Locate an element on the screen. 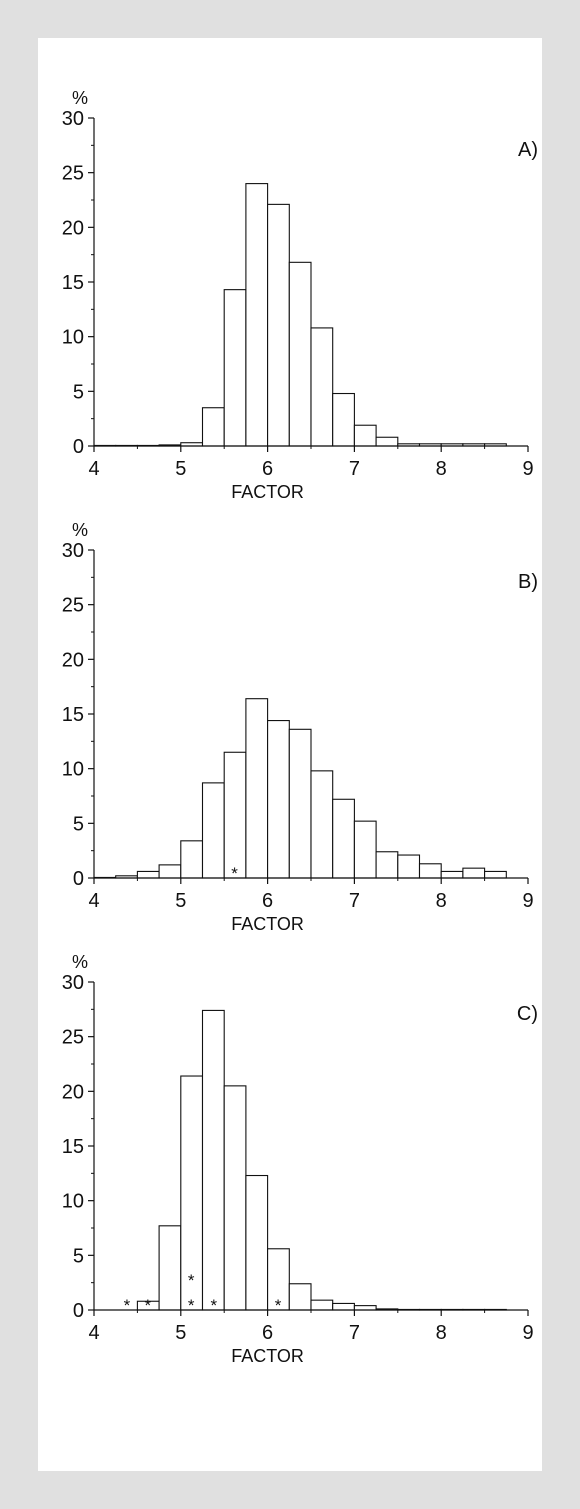  chart-a-y-tick-label-5: 25 is located at coordinates (73, 174).